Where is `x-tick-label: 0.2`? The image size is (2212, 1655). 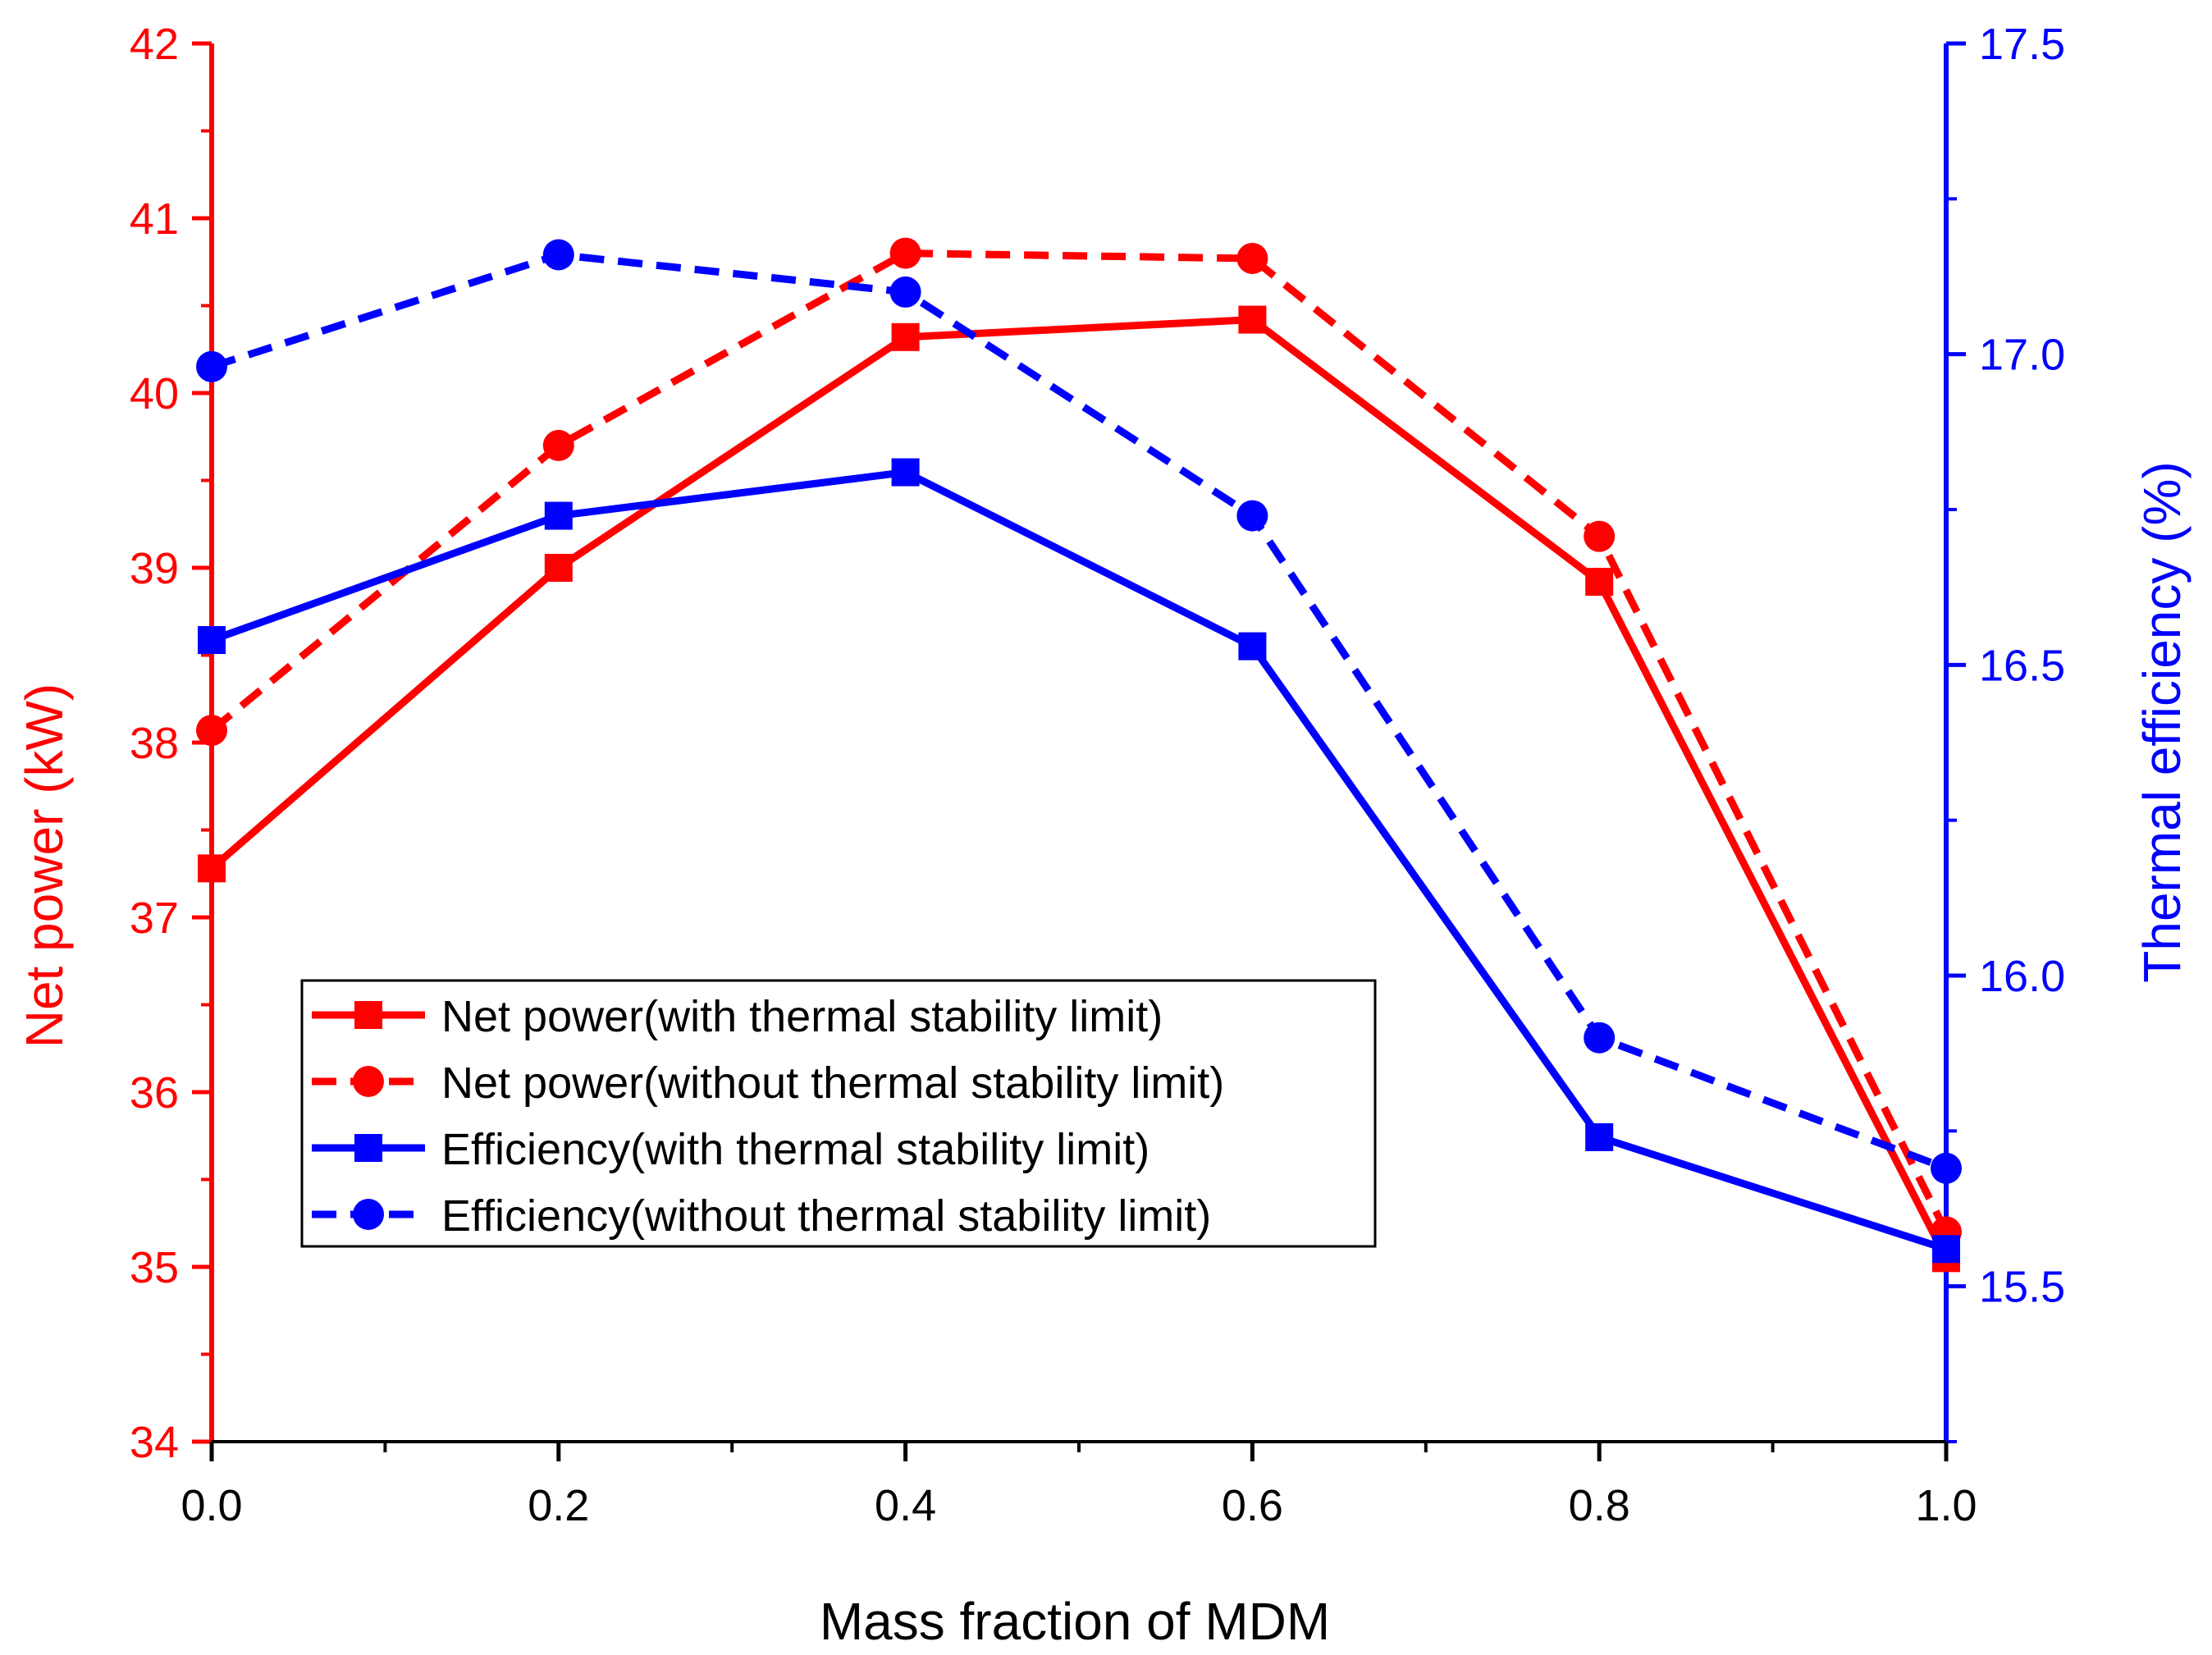 x-tick-label: 0.2 is located at coordinates (558, 1506).